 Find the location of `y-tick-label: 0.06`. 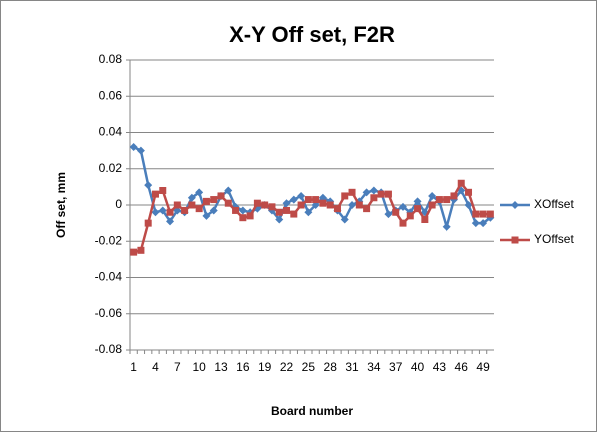

y-tick-label: 0.06 is located at coordinates (111, 95).